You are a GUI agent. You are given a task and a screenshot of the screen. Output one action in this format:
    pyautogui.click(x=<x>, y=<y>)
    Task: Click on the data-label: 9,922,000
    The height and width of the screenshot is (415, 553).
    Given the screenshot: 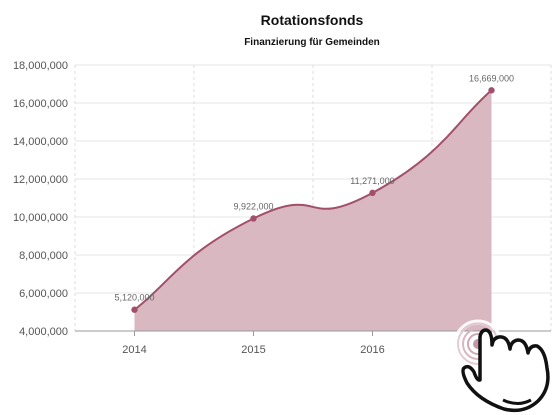 What is the action you would take?
    pyautogui.click(x=253, y=206)
    